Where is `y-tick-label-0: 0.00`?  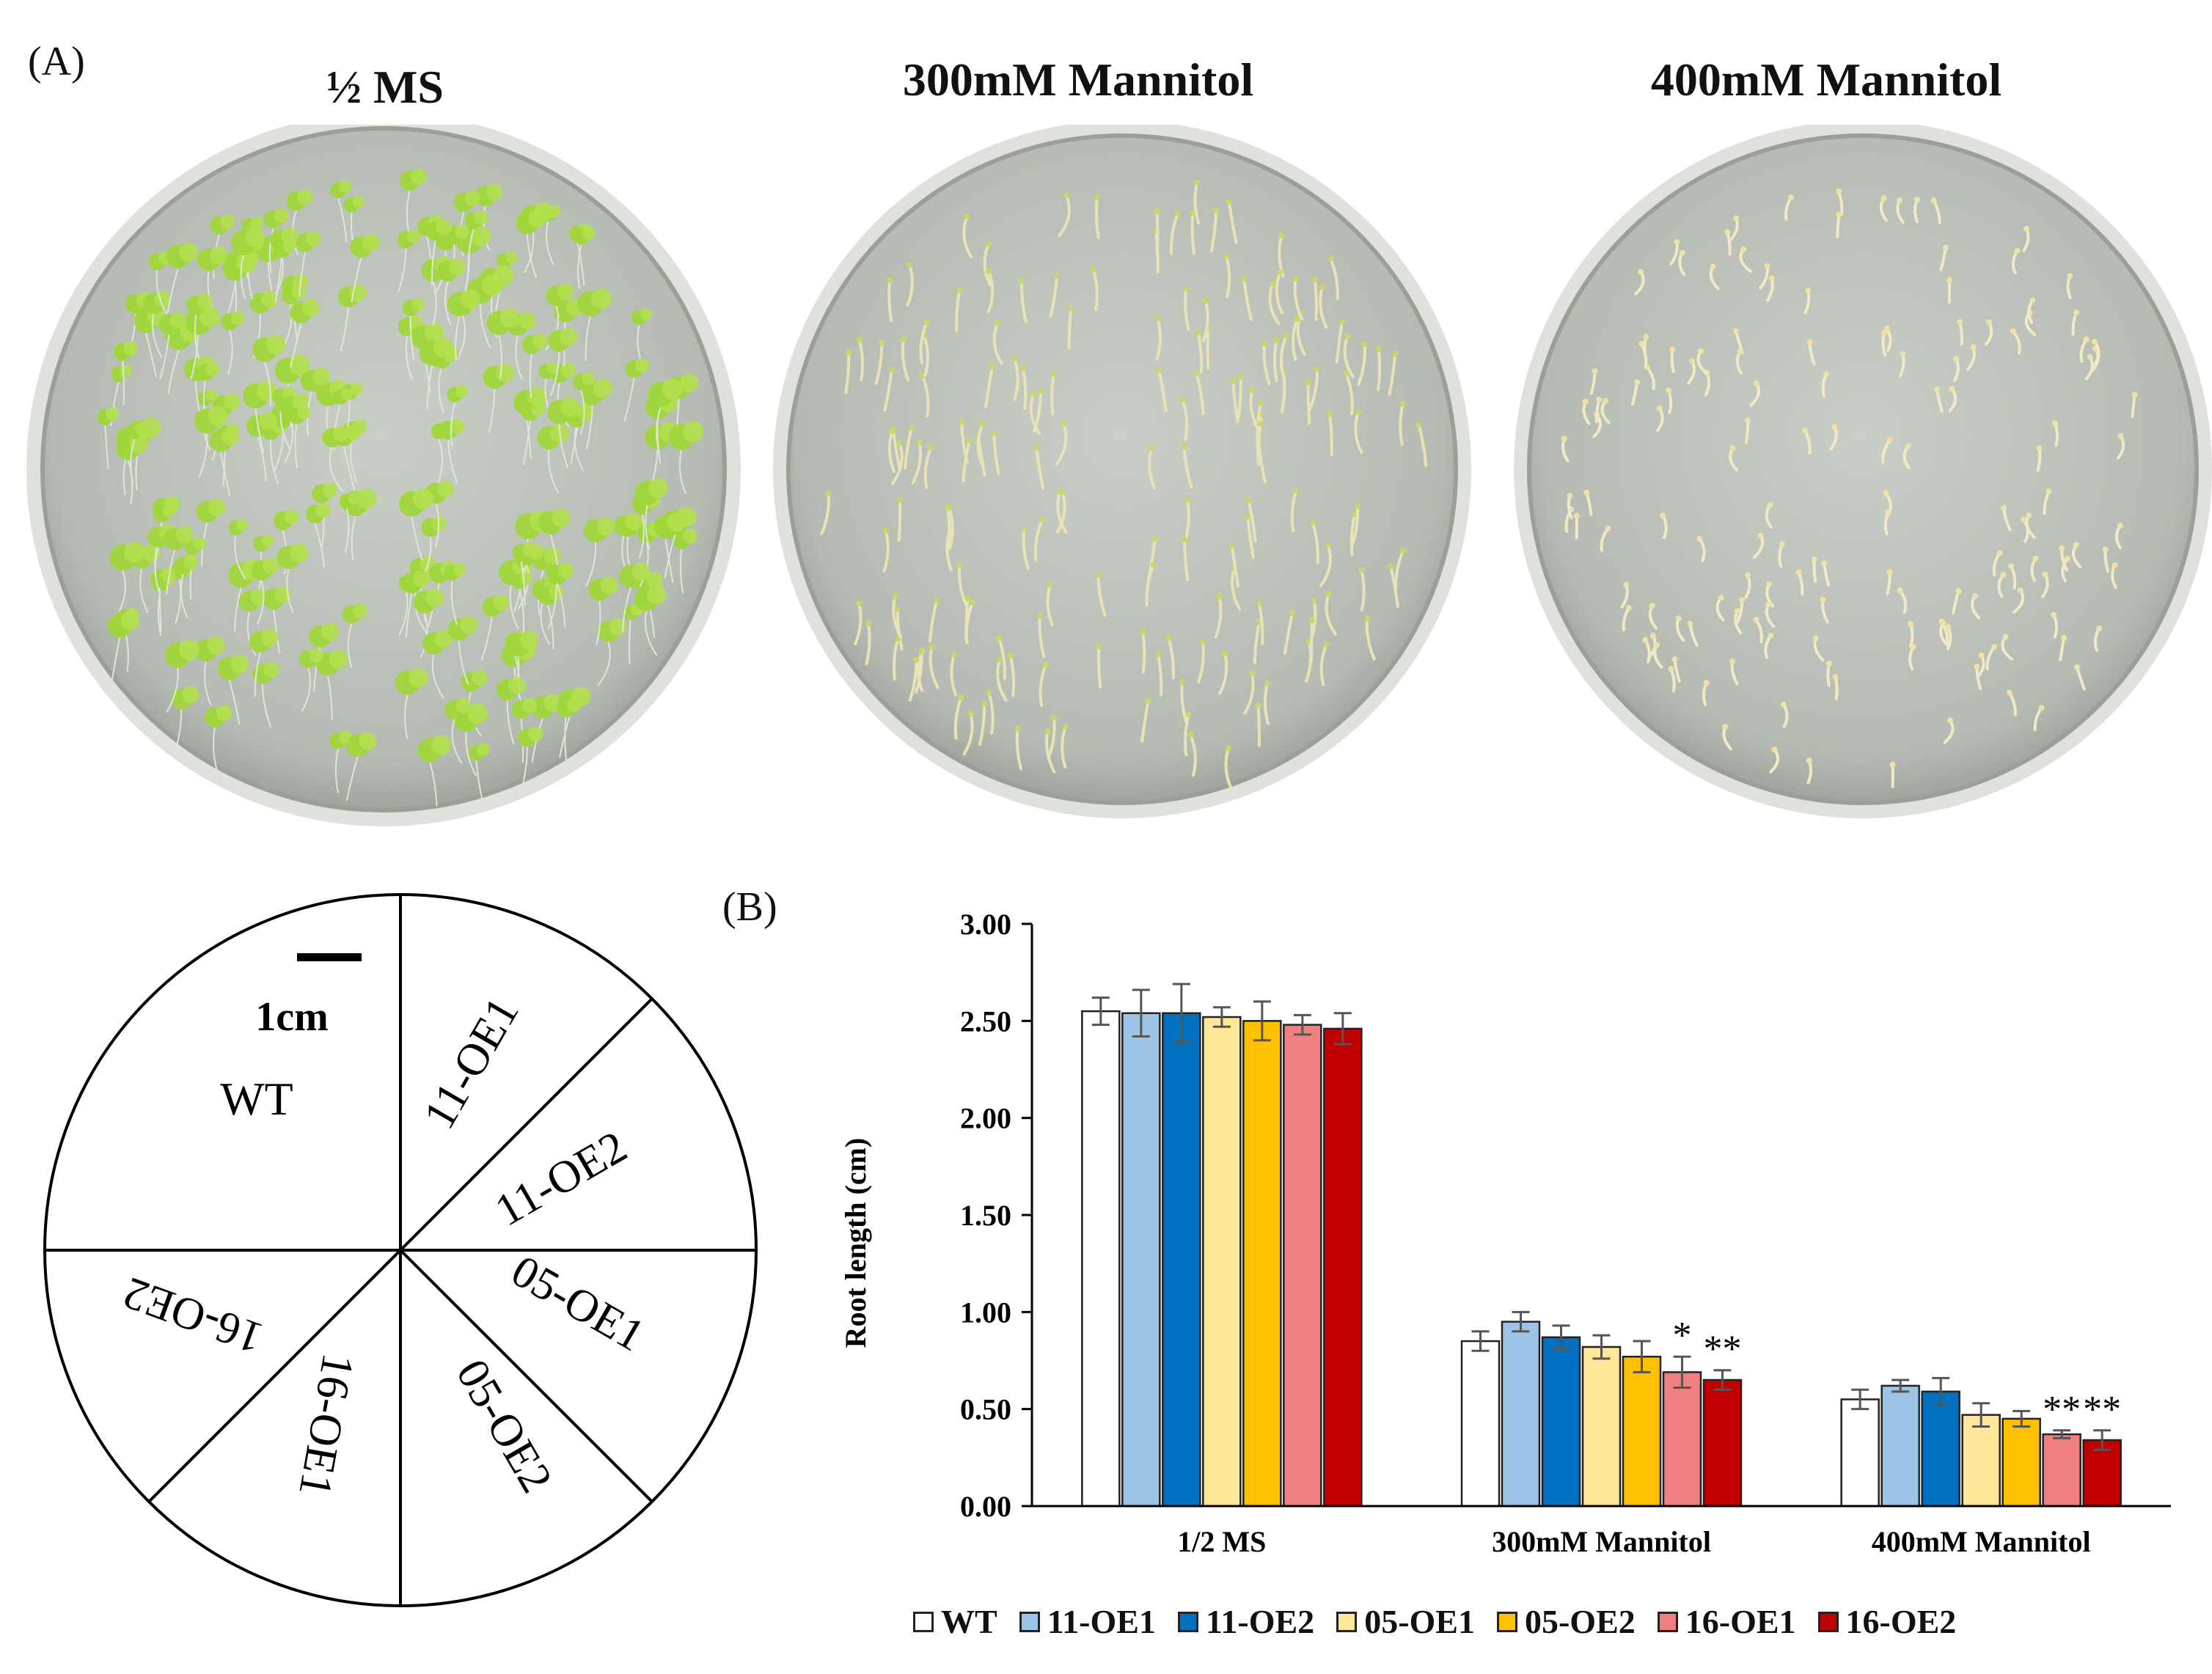
y-tick-label-0: 0.00 is located at coordinates (986, 1506).